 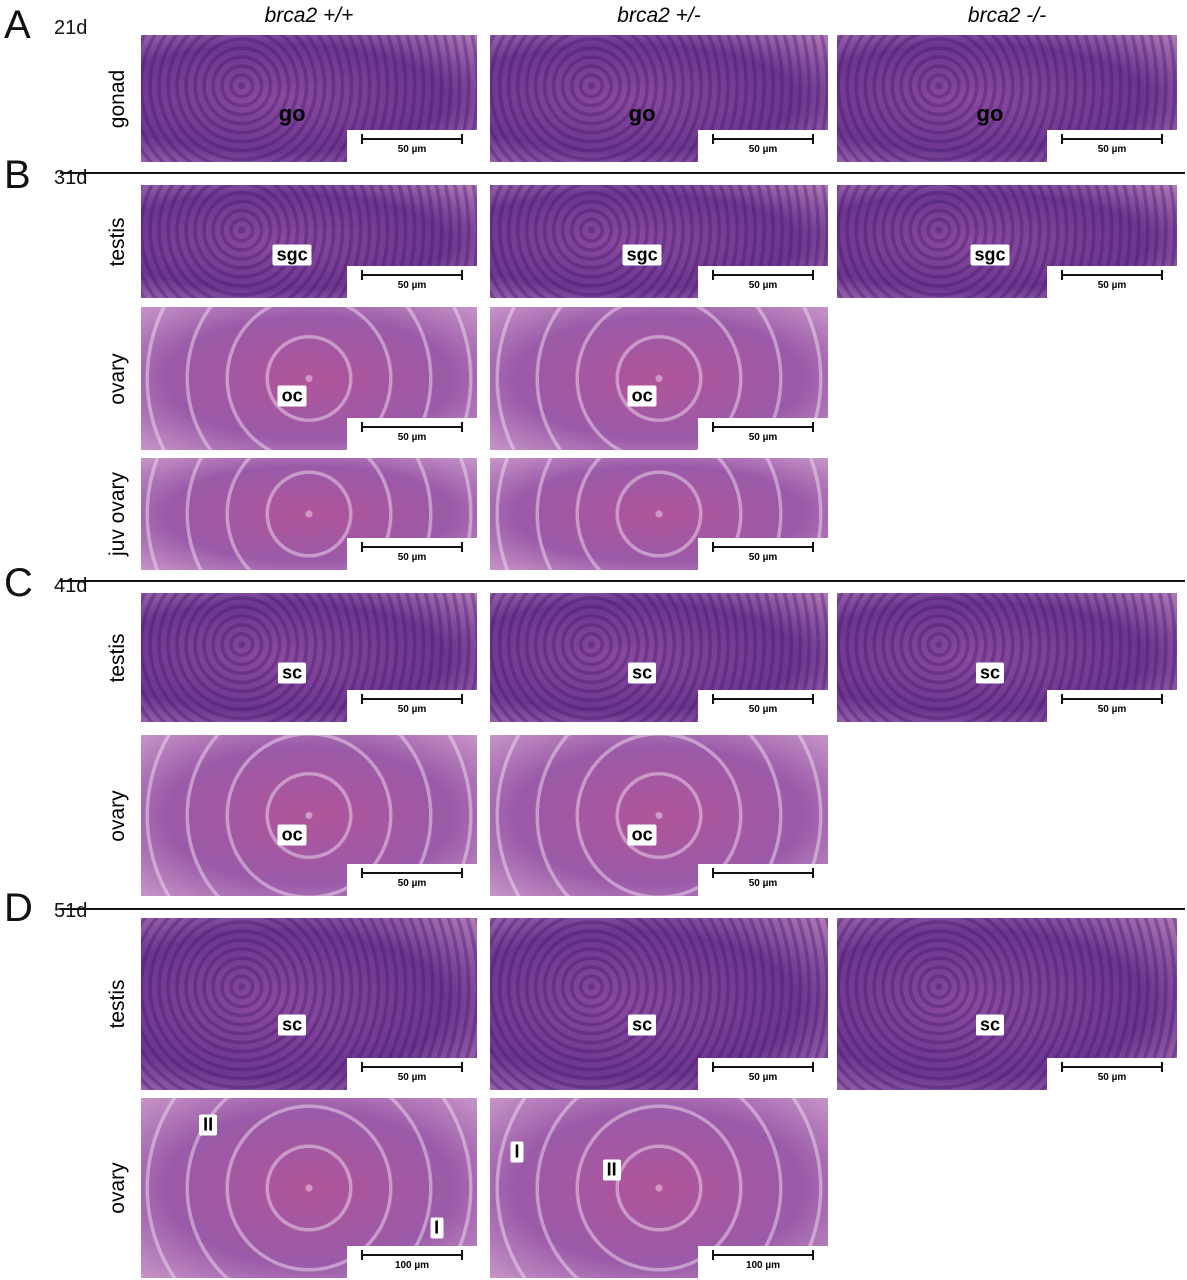 What do you see at coordinates (17, 25) in the screenshot?
I see `section-letter: A` at bounding box center [17, 25].